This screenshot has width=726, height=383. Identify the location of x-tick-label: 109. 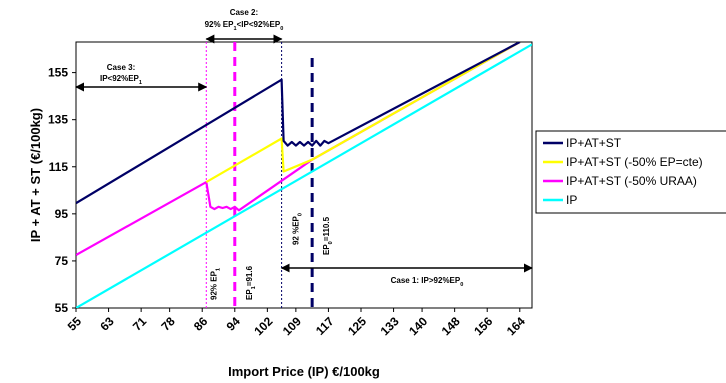
(292, 326).